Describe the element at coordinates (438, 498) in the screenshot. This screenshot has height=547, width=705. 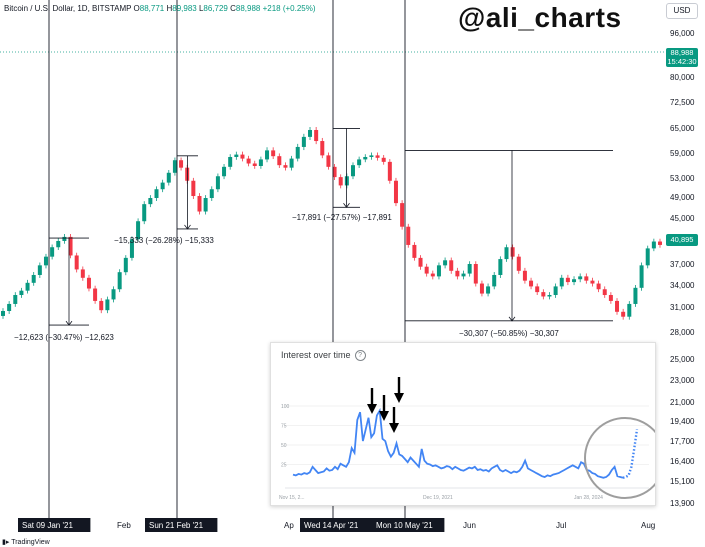
I see `interest-x-tick: Dec 19, 2021` at that location.